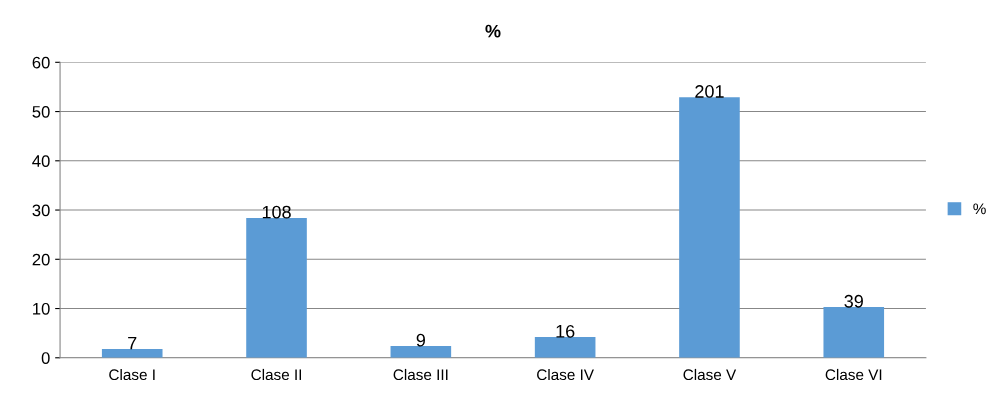 The image size is (1001, 402). What do you see at coordinates (45, 358) in the screenshot?
I see `y-tick-label: 0` at bounding box center [45, 358].